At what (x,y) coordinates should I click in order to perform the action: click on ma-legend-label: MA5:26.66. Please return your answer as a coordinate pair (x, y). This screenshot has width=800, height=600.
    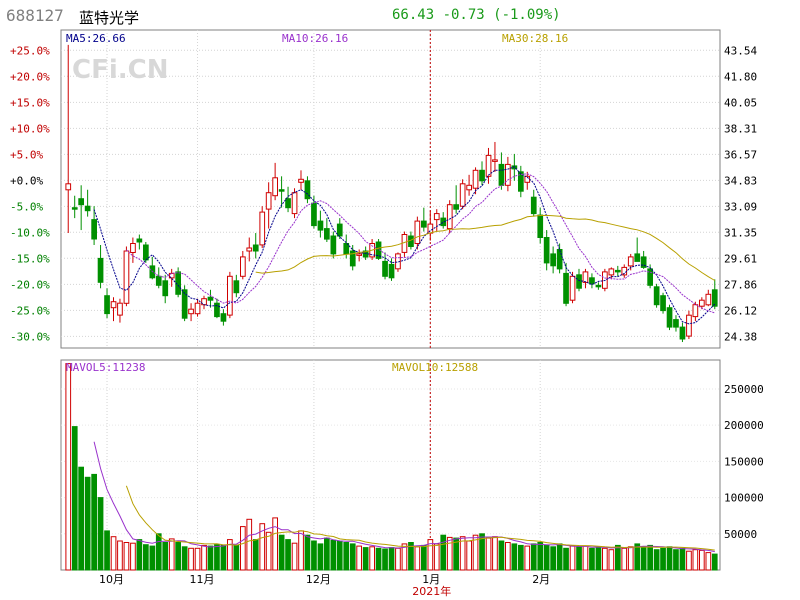
    Looking at the image, I should click on (96, 38).